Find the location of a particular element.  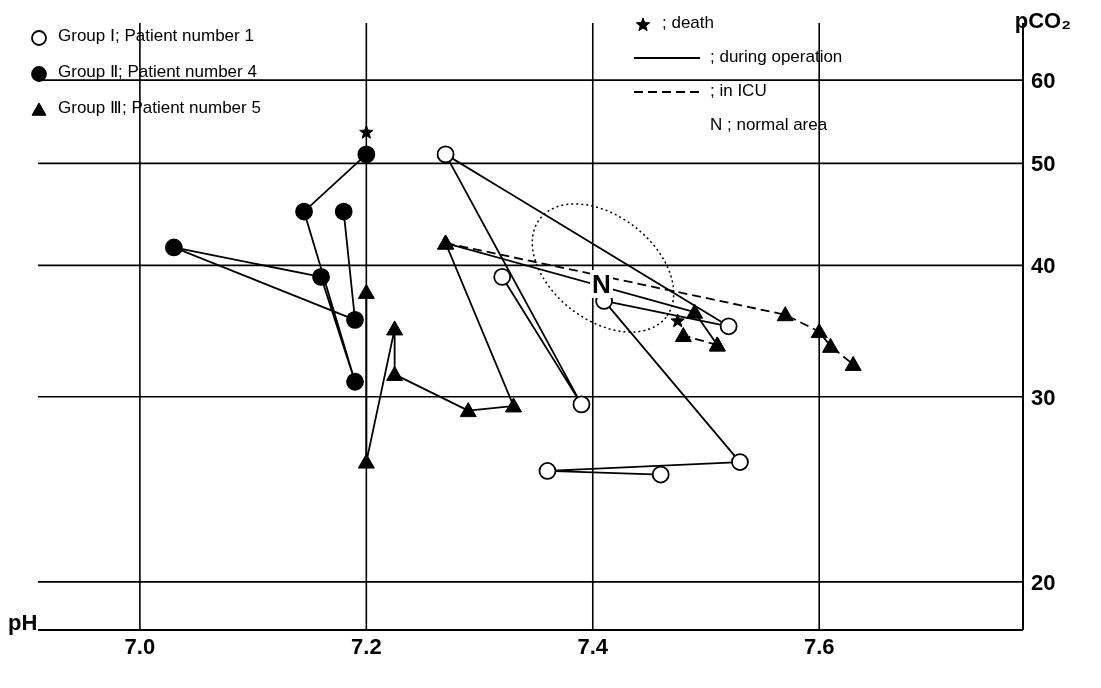

legend-label: ; death is located at coordinates (688, 23).